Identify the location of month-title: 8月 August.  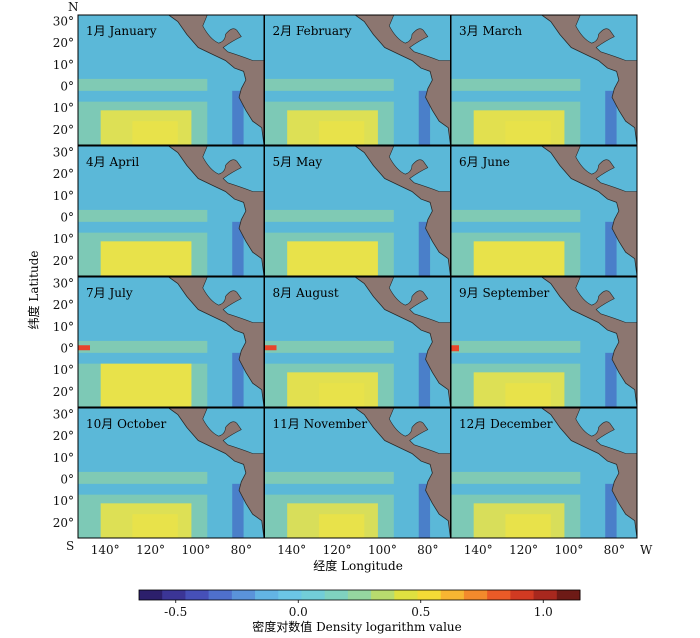
(306, 293).